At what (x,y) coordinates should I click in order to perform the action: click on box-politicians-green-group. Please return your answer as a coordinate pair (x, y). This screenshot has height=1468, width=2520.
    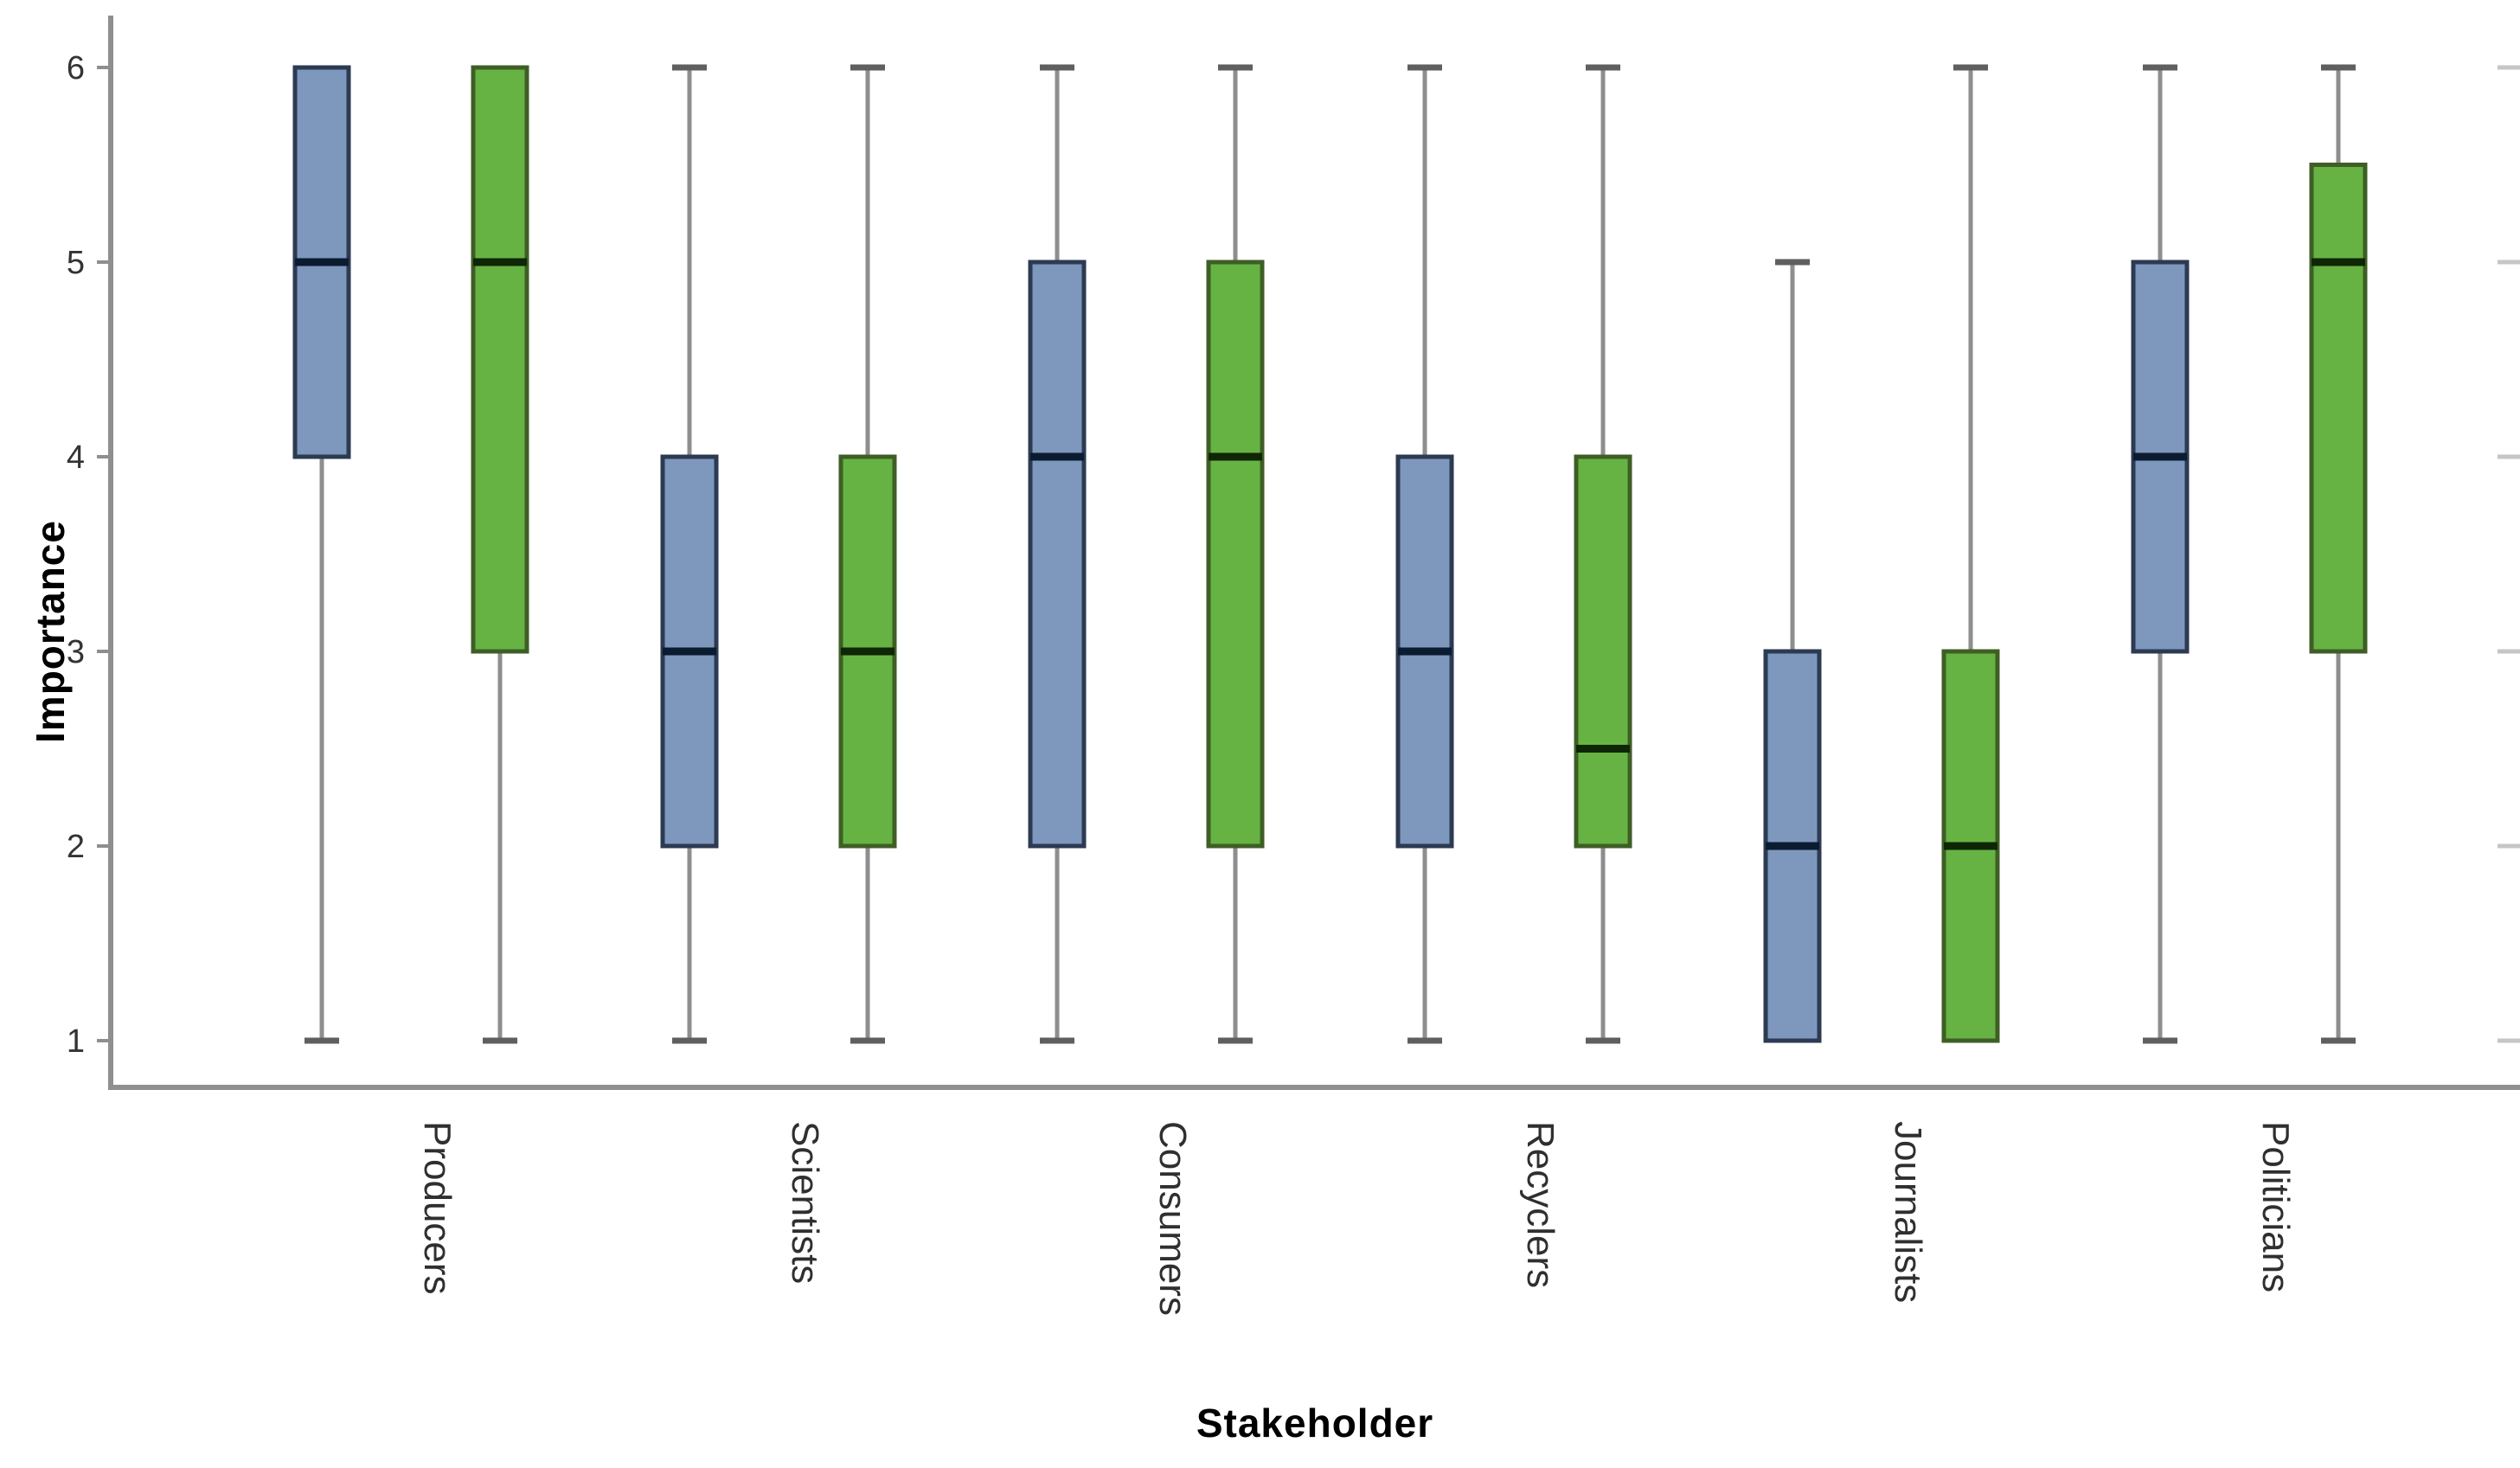
    Looking at the image, I should click on (2338, 408).